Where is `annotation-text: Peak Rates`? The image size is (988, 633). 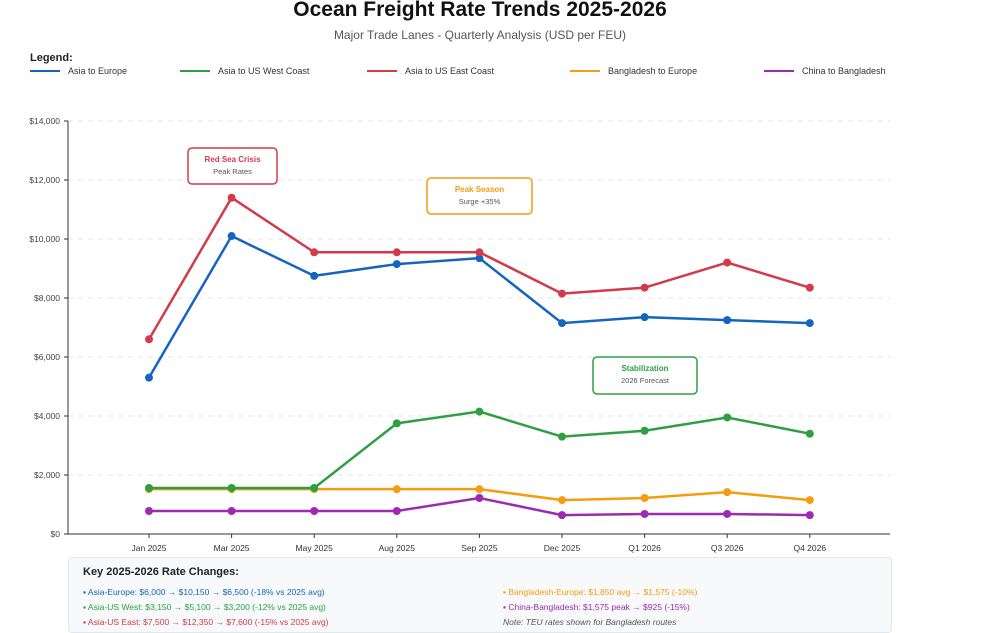 annotation-text: Peak Rates is located at coordinates (232, 171).